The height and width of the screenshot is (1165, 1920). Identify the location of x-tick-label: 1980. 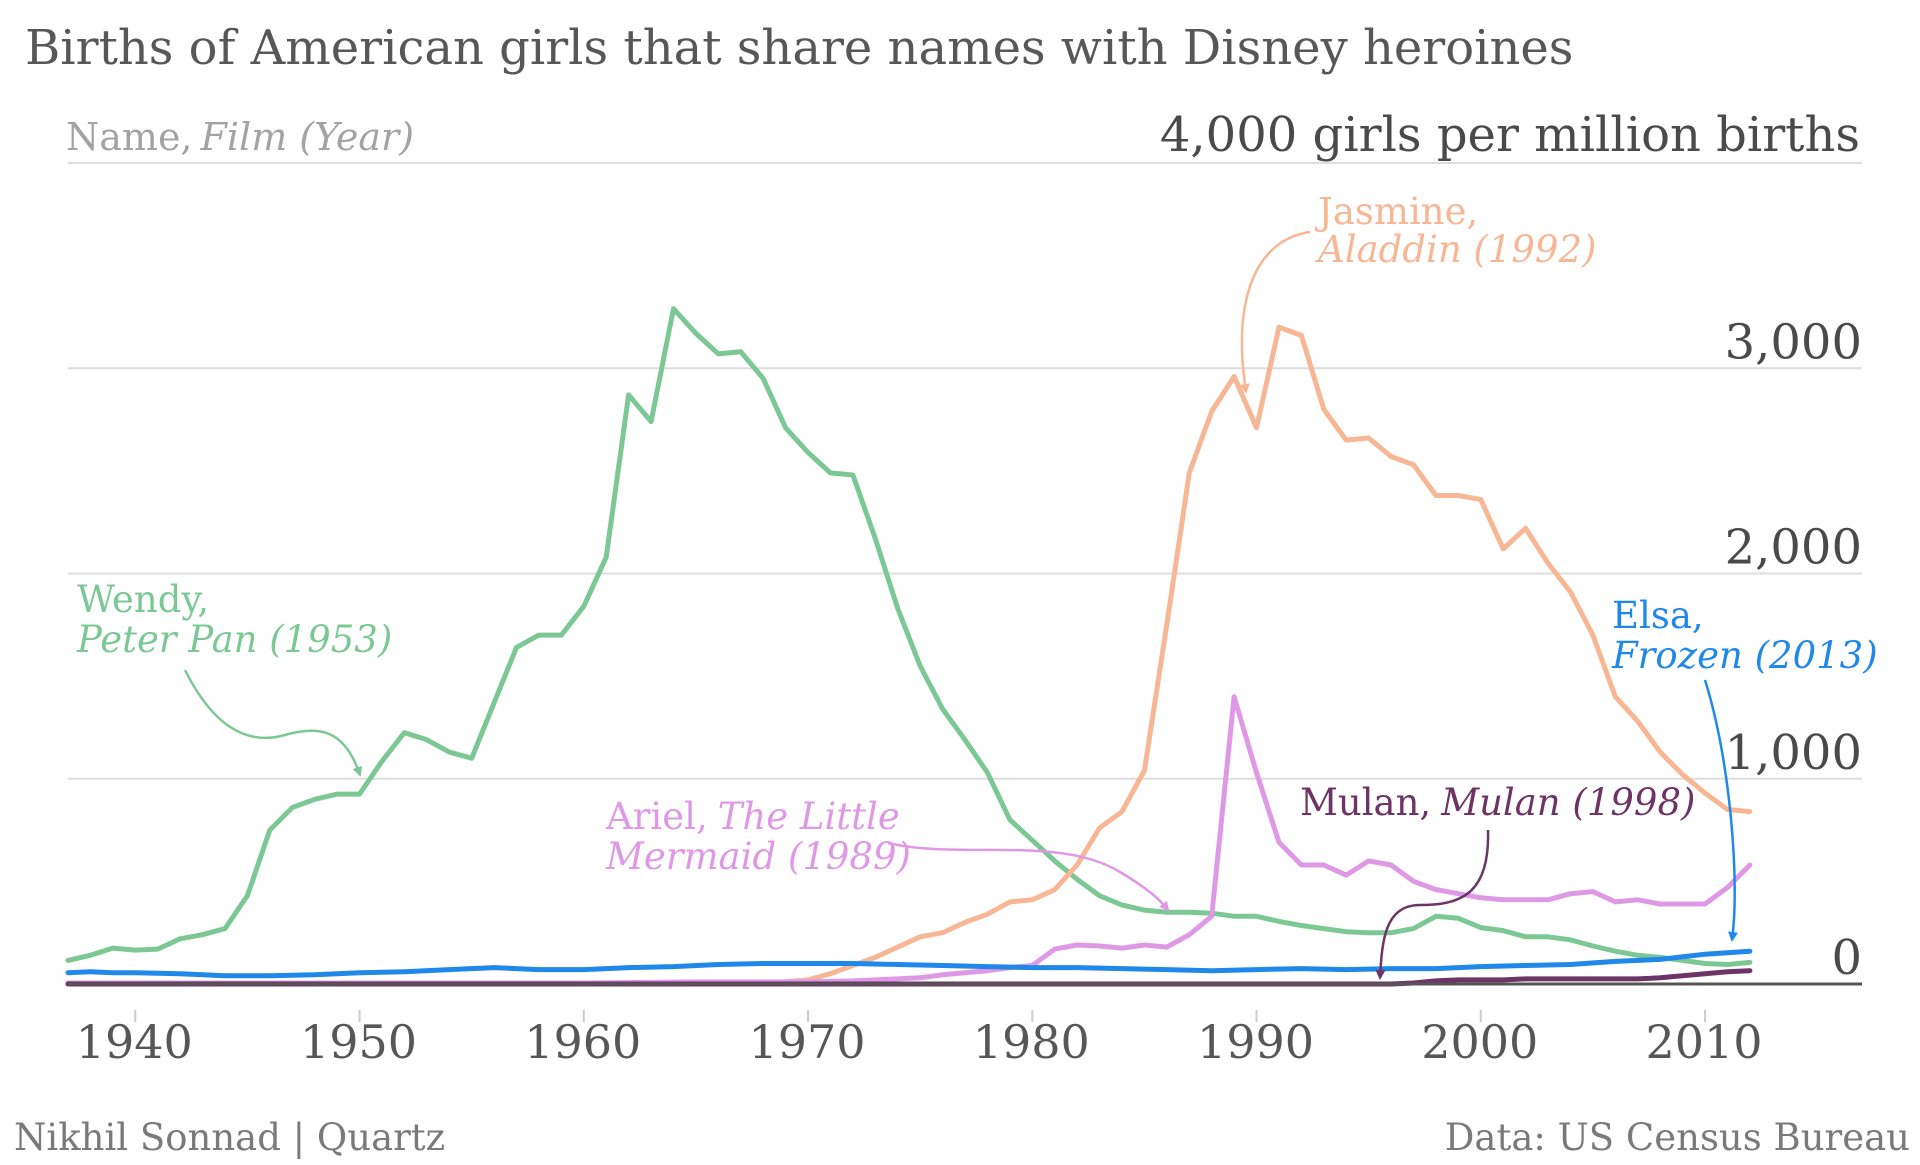
(1031, 1042).